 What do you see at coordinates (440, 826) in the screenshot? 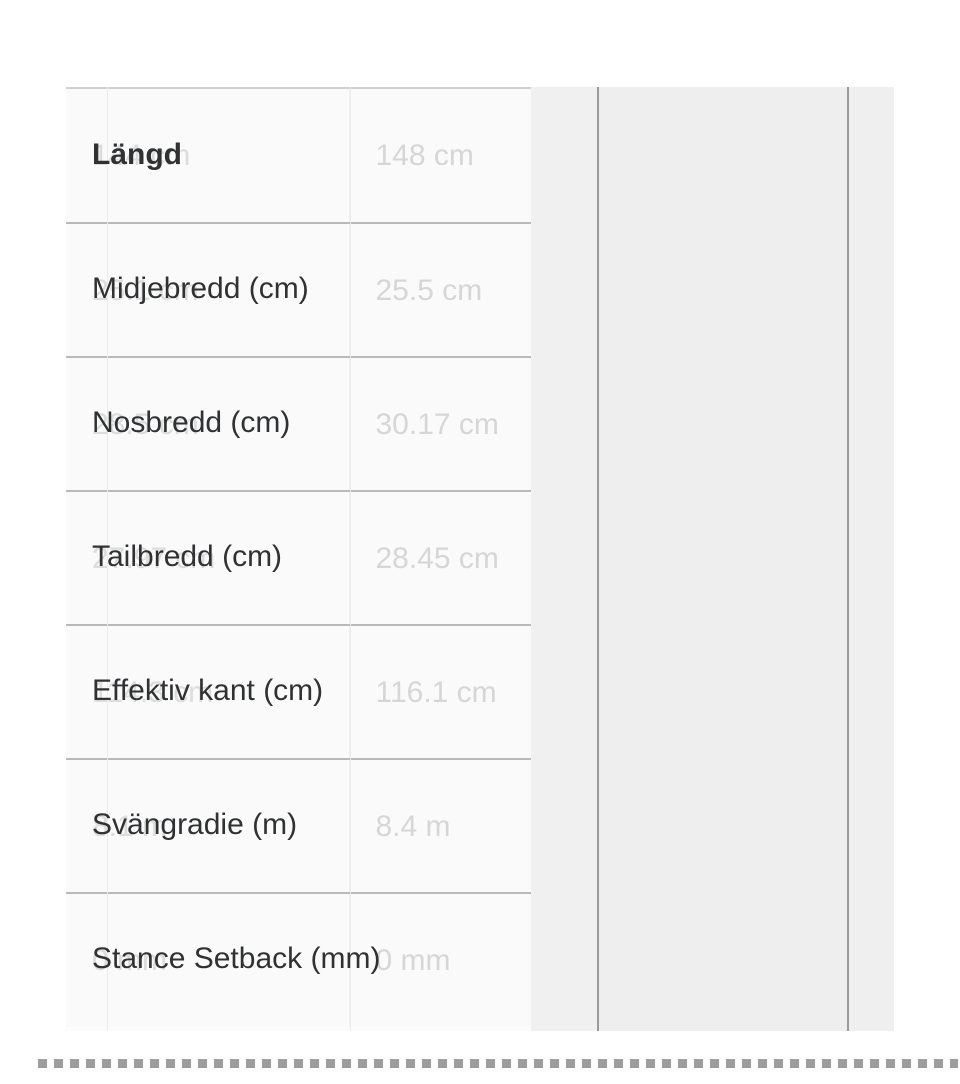
I see `cell-radius-148: 8.4 m` at bounding box center [440, 826].